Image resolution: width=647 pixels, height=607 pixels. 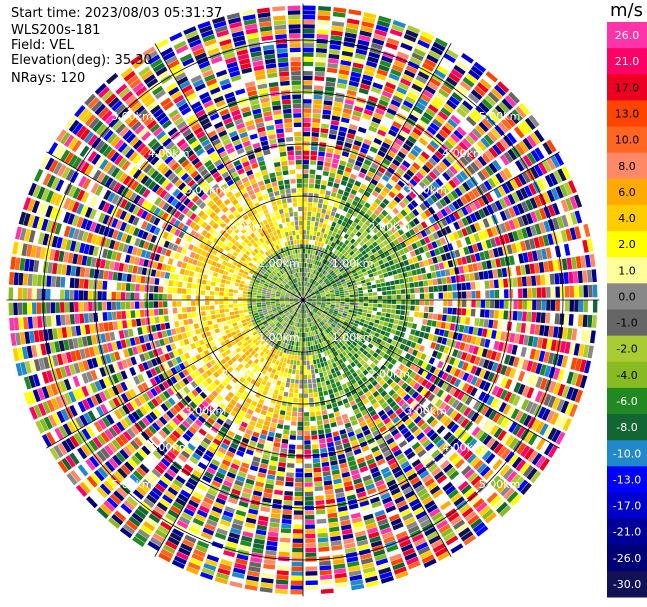 What do you see at coordinates (56, 30) in the screenshot?
I see `instrument-label: WLS200s-181` at bounding box center [56, 30].